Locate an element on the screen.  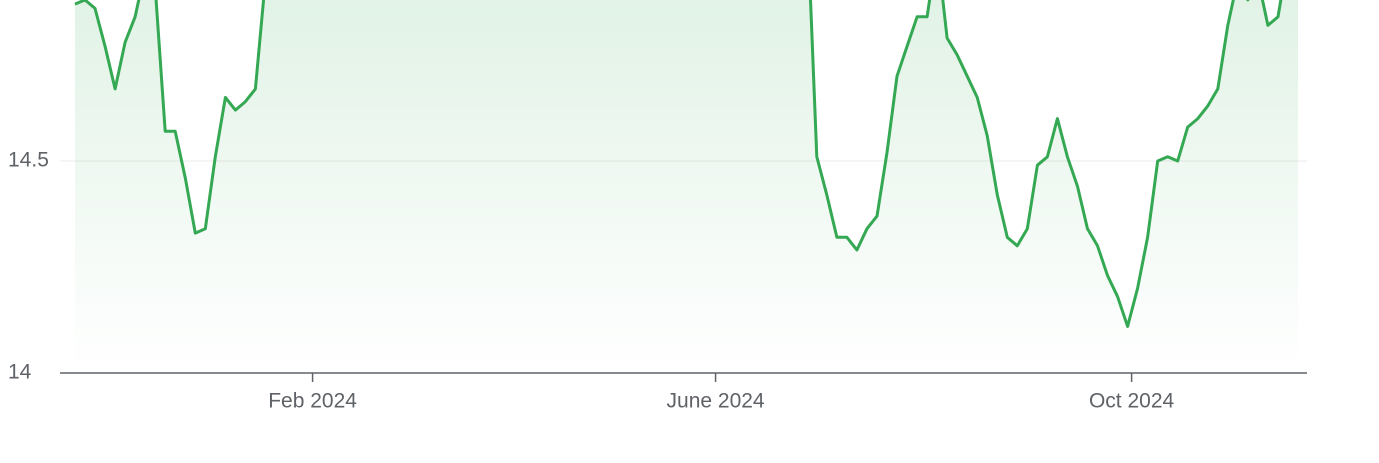
y-tick-label: 14 is located at coordinates (20, 372).